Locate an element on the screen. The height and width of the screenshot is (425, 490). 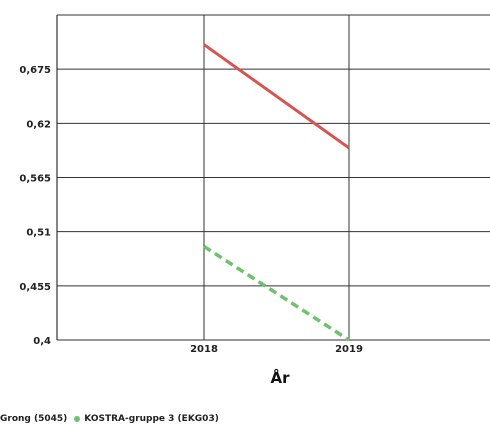
y-tick-label: 0,675 is located at coordinates (35, 70).